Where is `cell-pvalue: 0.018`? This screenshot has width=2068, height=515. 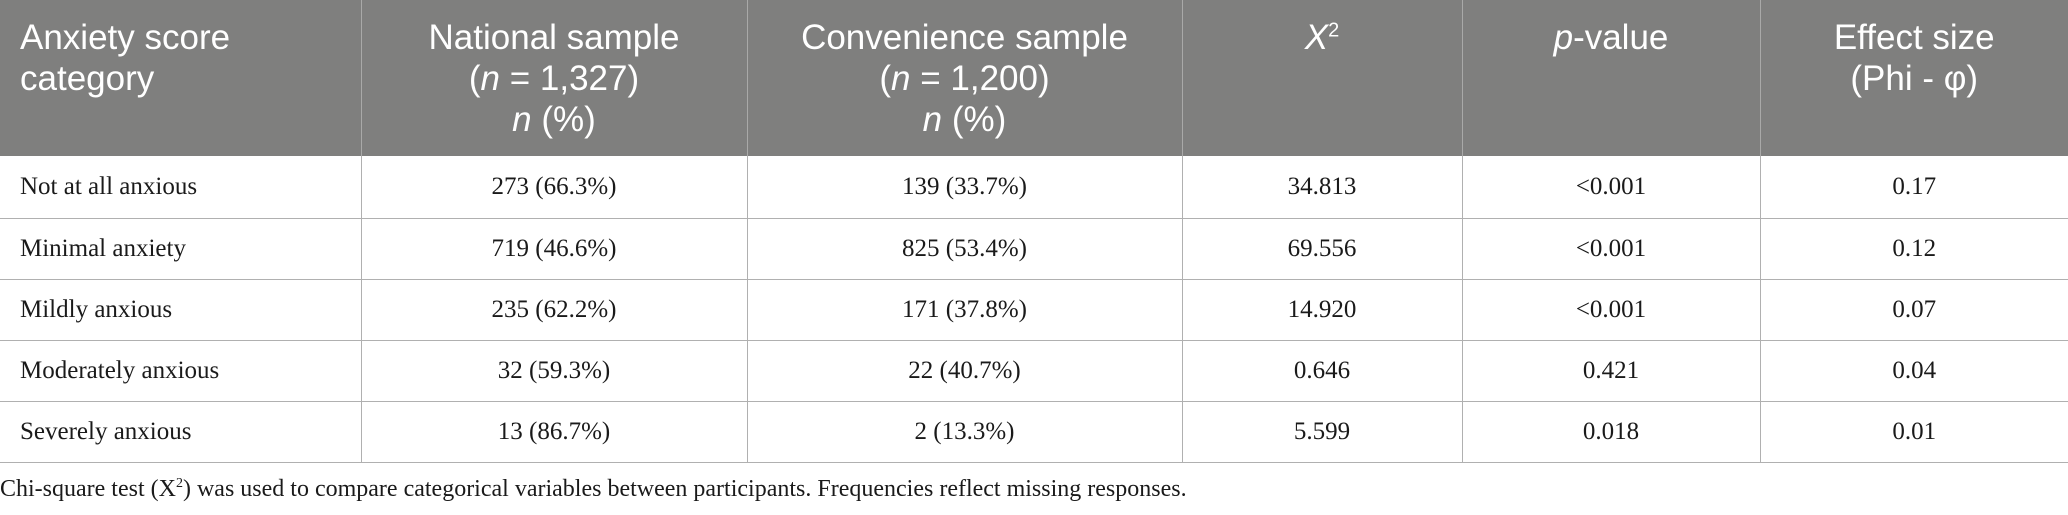 cell-pvalue: 0.018 is located at coordinates (1611, 431).